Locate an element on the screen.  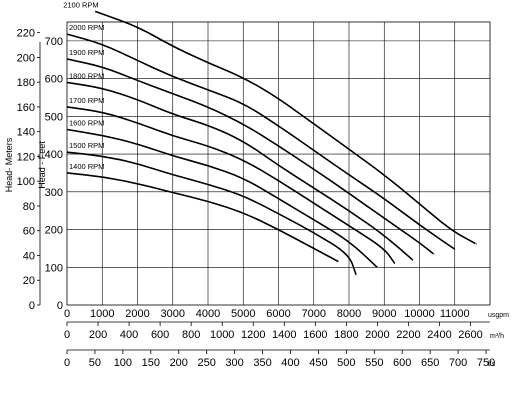
meters-tick-label: 100 is located at coordinates (26, 182).